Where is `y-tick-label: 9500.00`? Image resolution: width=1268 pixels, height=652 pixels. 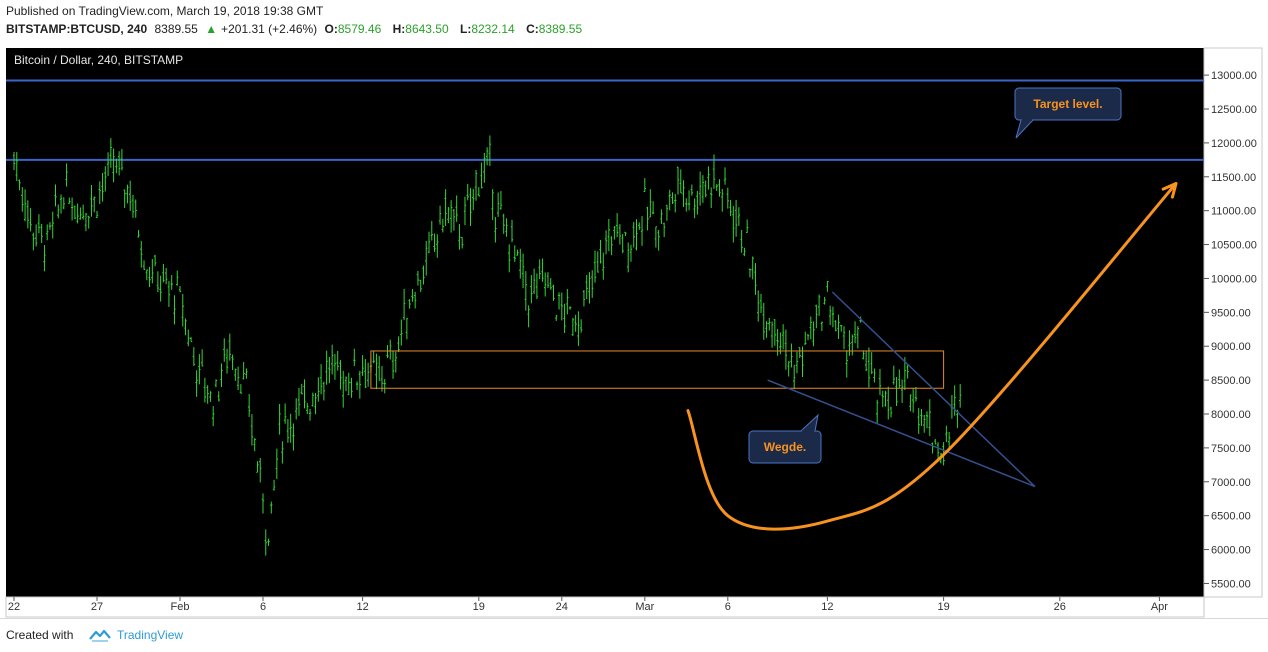 y-tick-label: 9500.00 is located at coordinates (1231, 313).